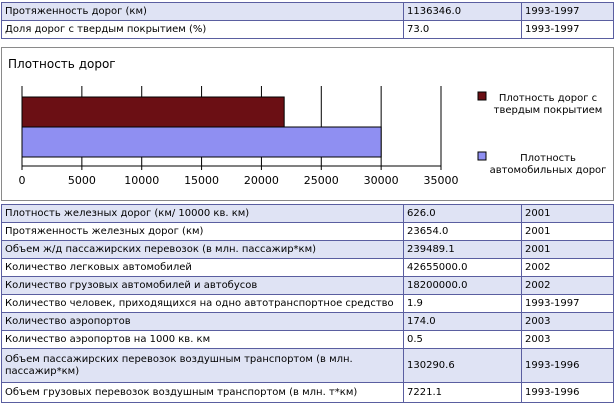  What do you see at coordinates (261, 180) in the screenshot?
I see `tick-label: 20000` at bounding box center [261, 180].